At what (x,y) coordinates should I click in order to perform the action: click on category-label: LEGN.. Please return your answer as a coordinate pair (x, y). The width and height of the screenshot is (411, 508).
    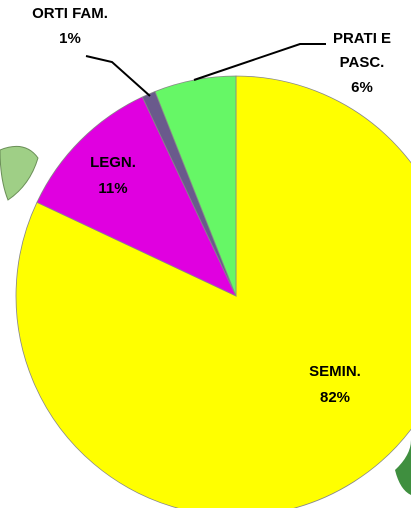
    Looking at the image, I should click on (113, 162).